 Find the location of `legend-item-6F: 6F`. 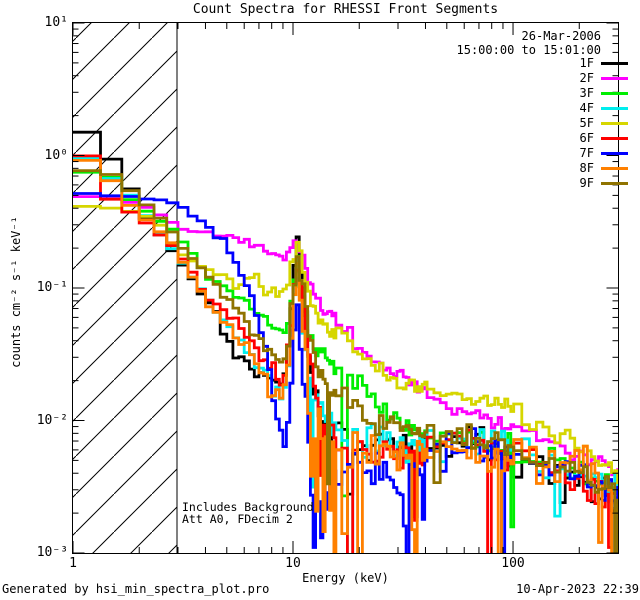

legend-item-6F: 6F is located at coordinates (604, 138).